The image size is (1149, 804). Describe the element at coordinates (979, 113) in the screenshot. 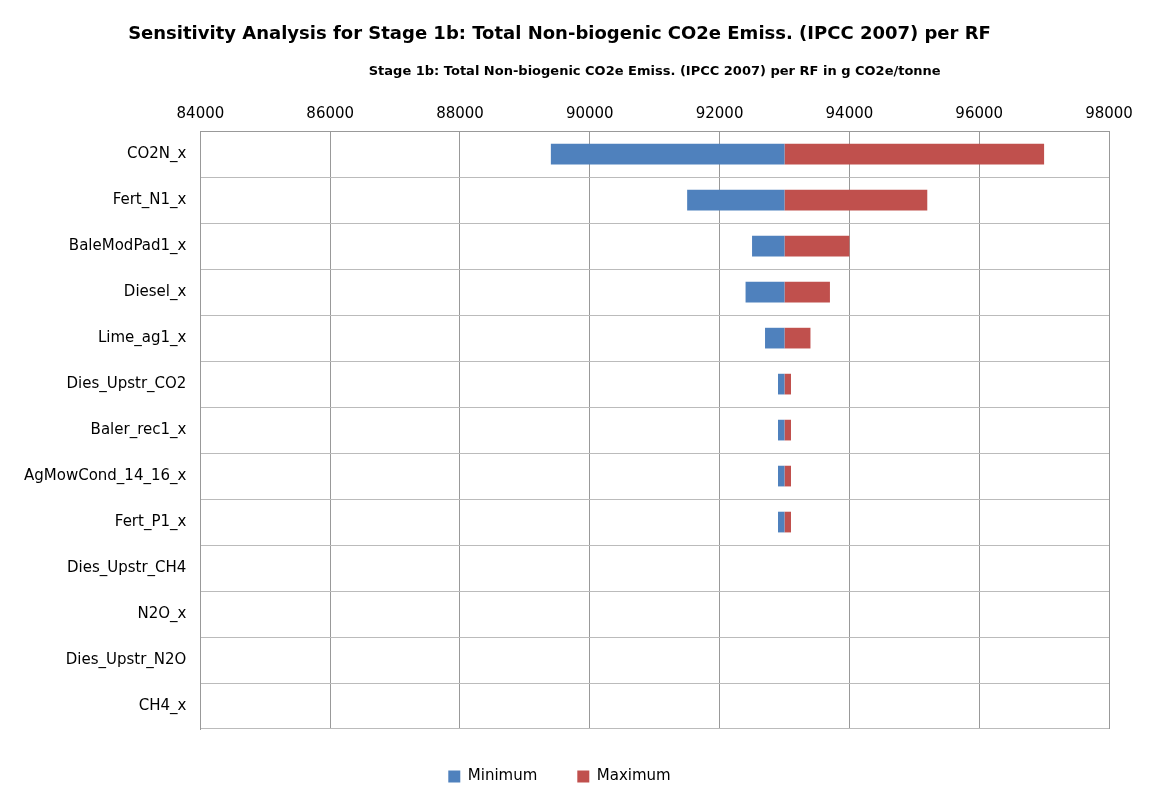

I see `x-tick-label: 96000` at that location.